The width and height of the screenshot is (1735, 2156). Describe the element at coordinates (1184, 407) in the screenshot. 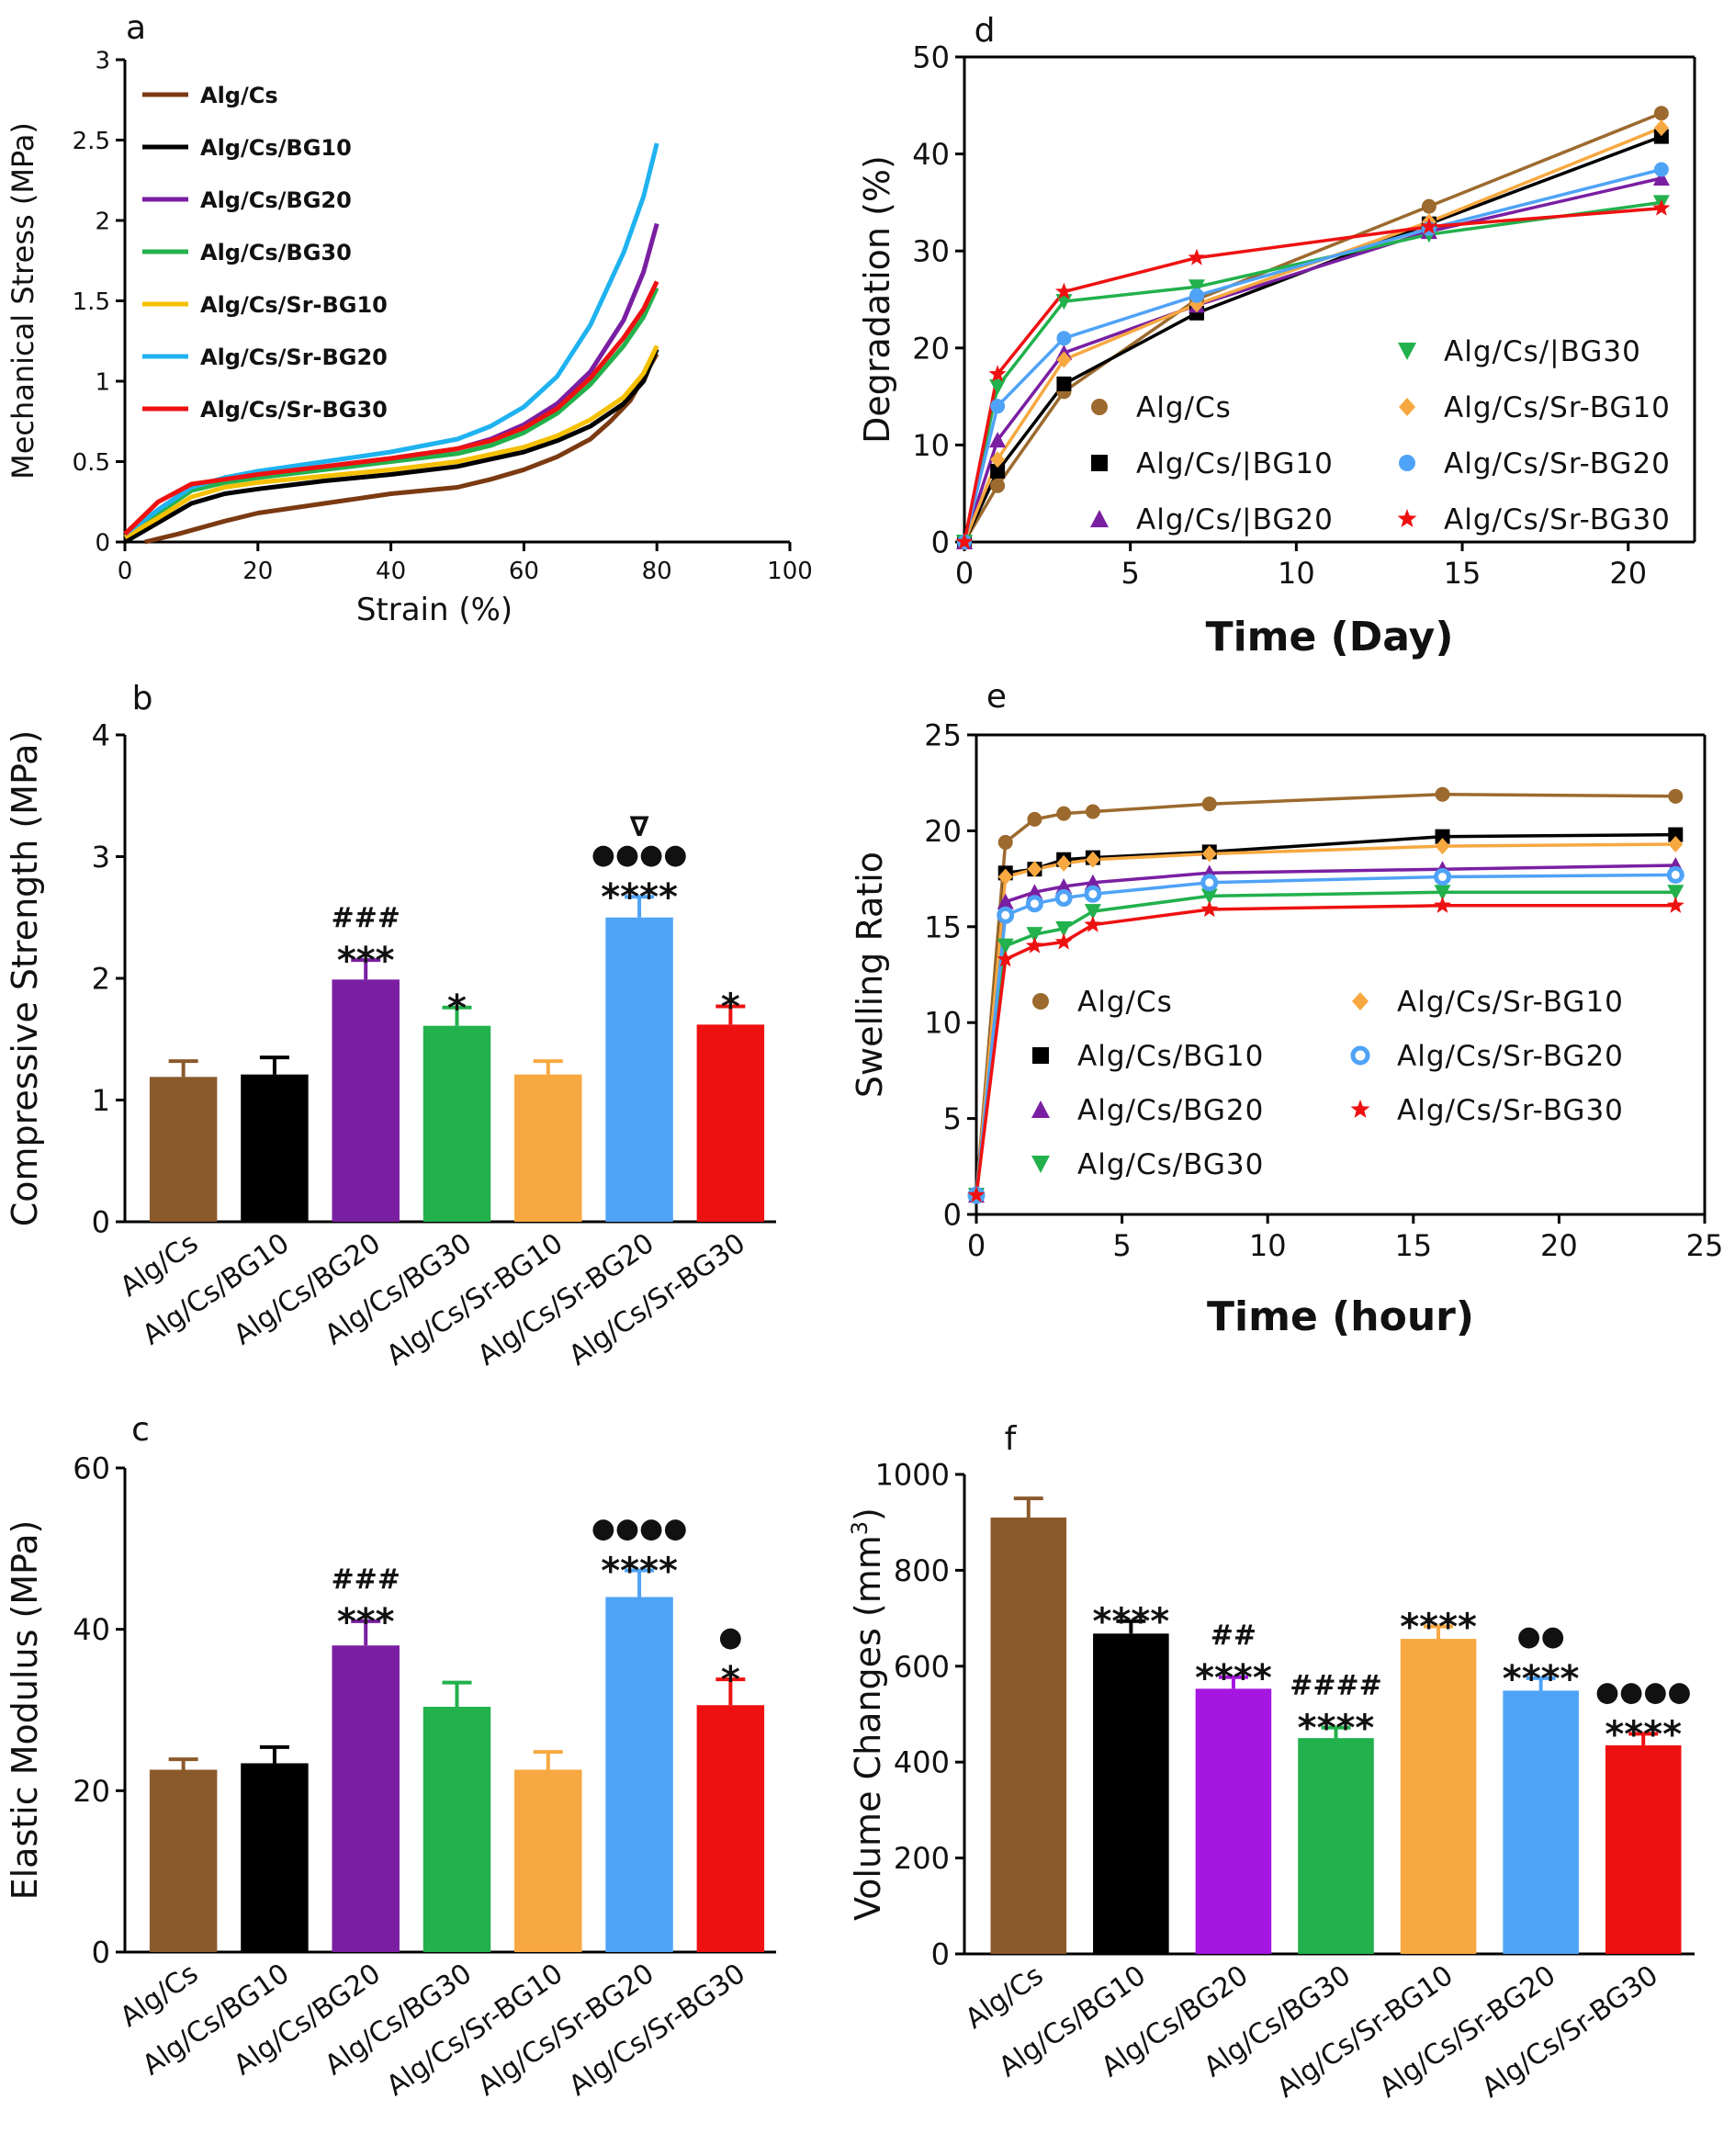

I see `d-legend-label: Alg/Cs` at that location.